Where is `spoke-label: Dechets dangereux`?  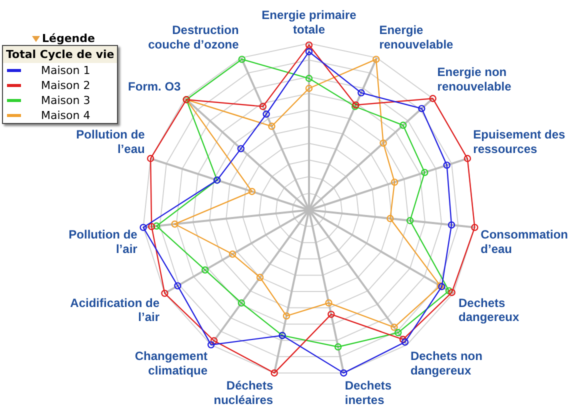 spoke-label: Dechets dangereux is located at coordinates (489, 310).